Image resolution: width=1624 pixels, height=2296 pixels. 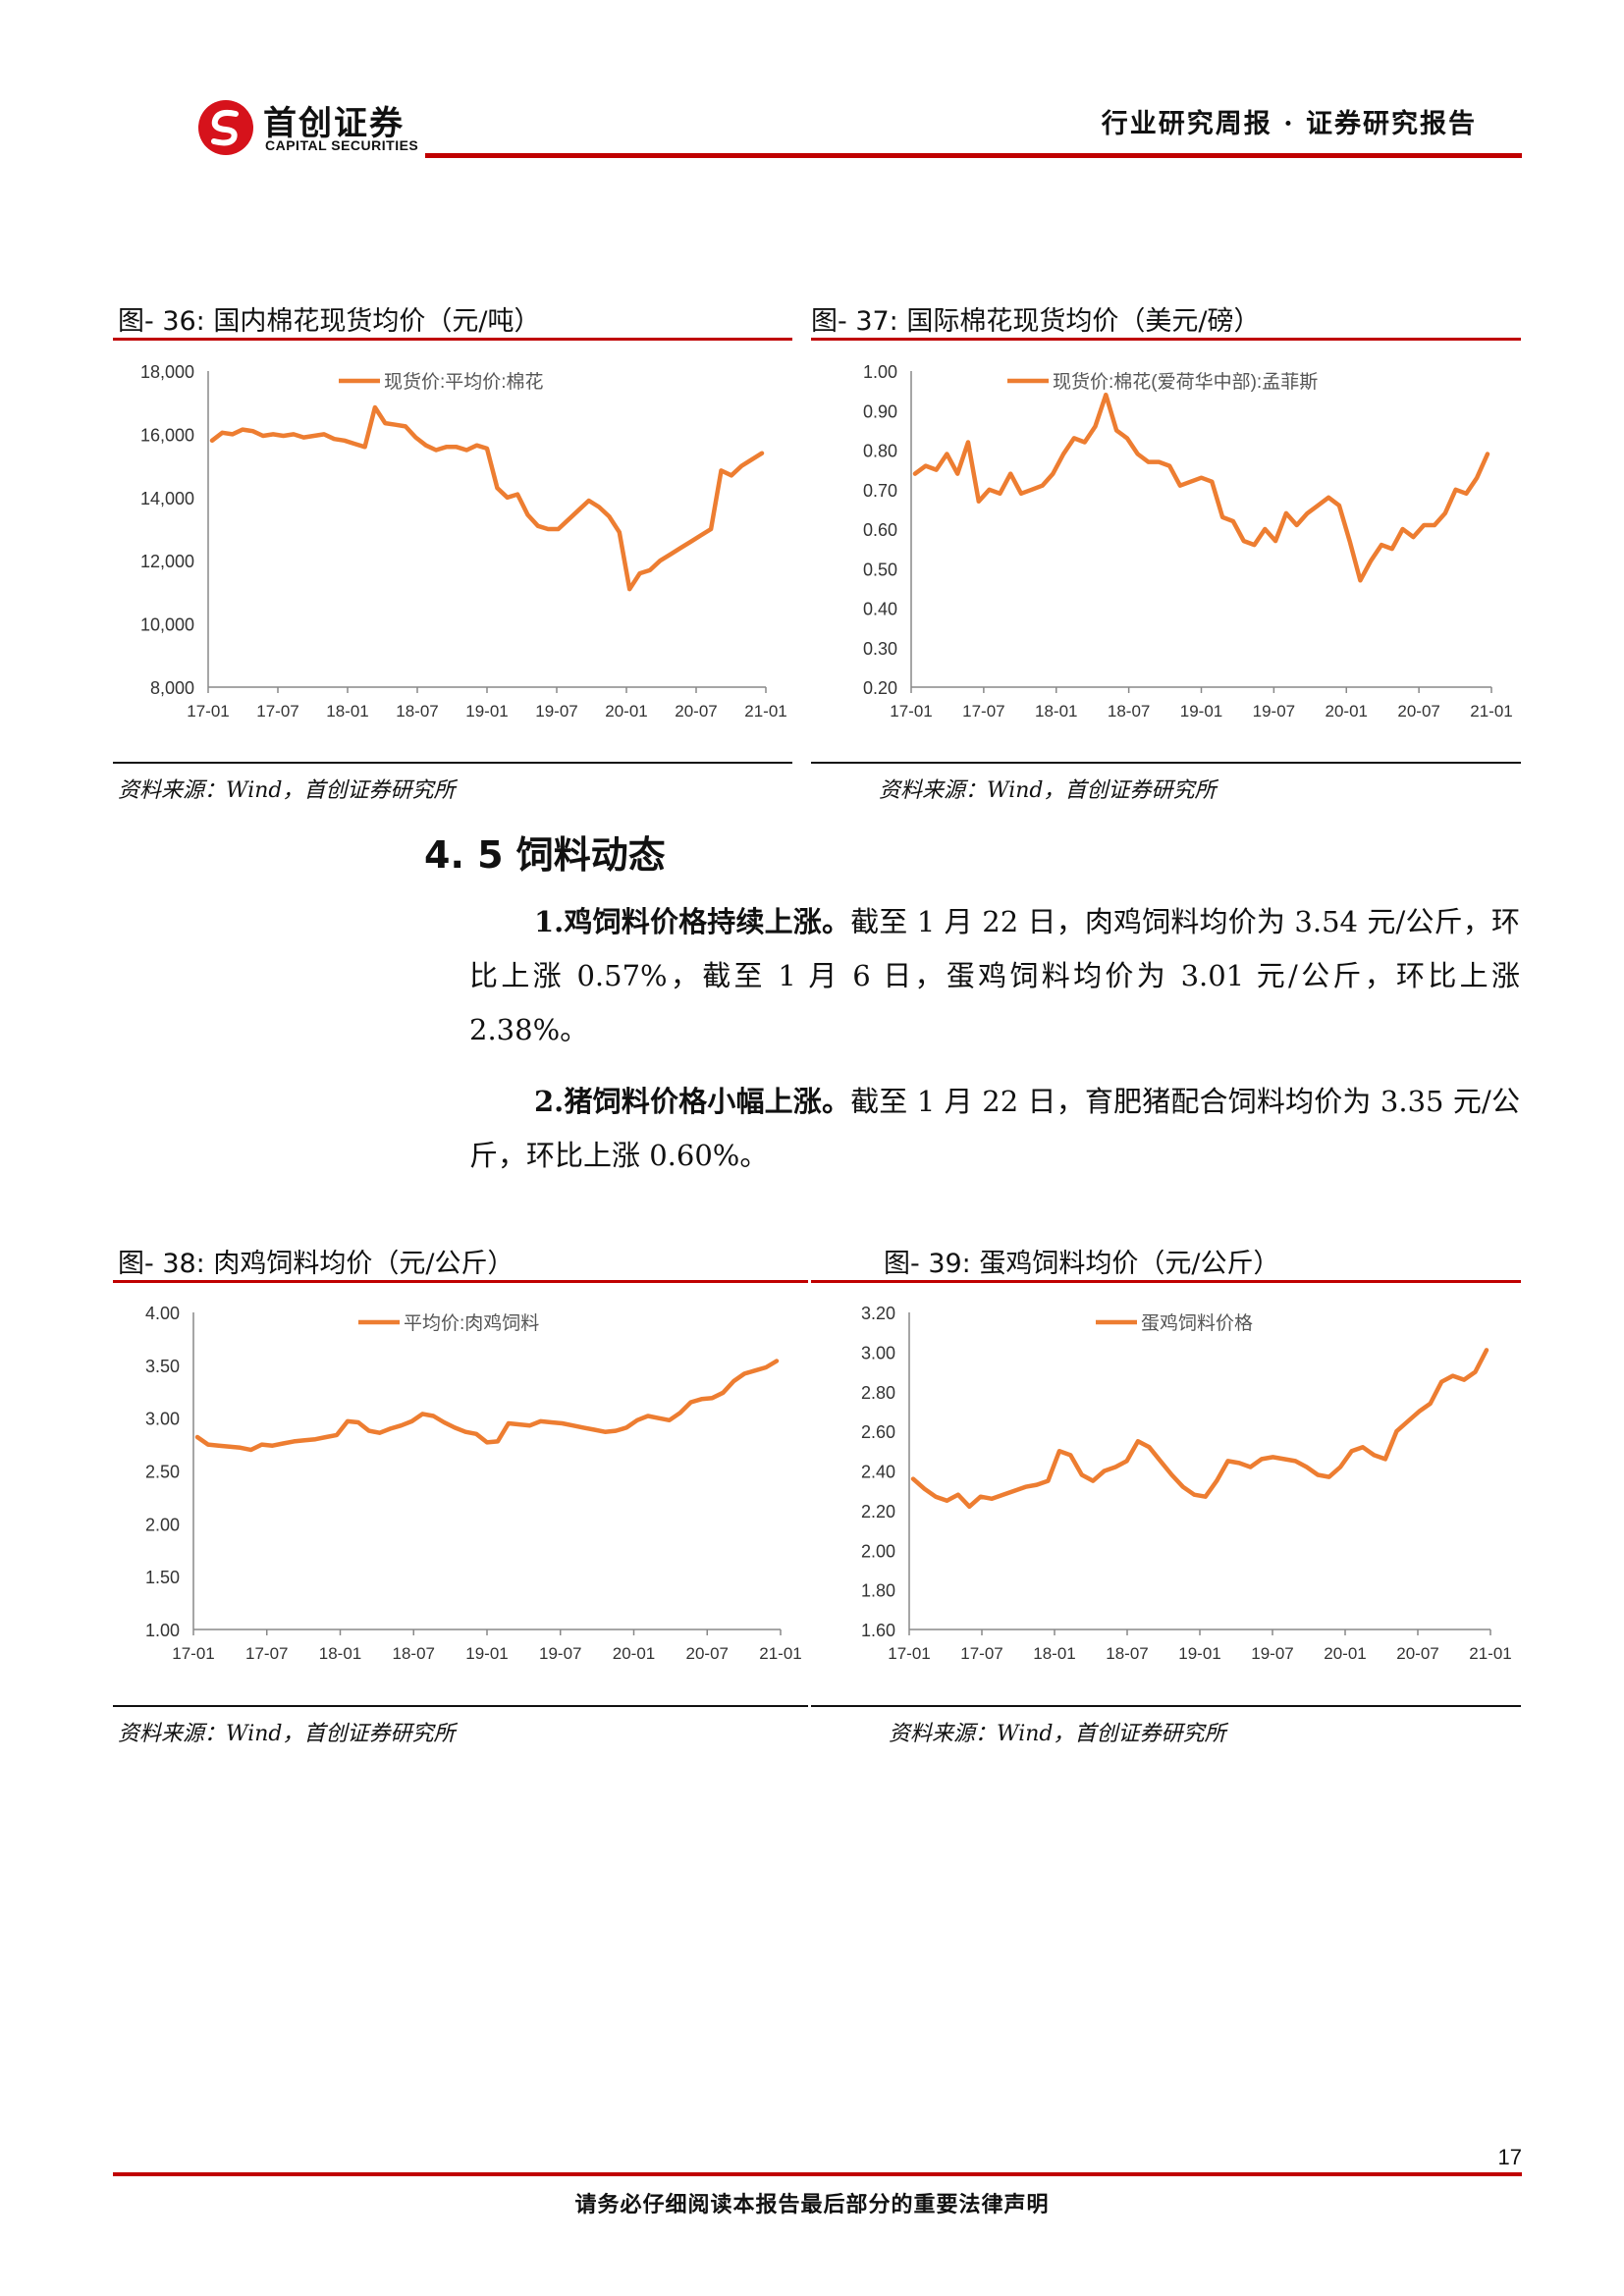 I want to click on figure-37-top-rule, so click(x=1166, y=339).